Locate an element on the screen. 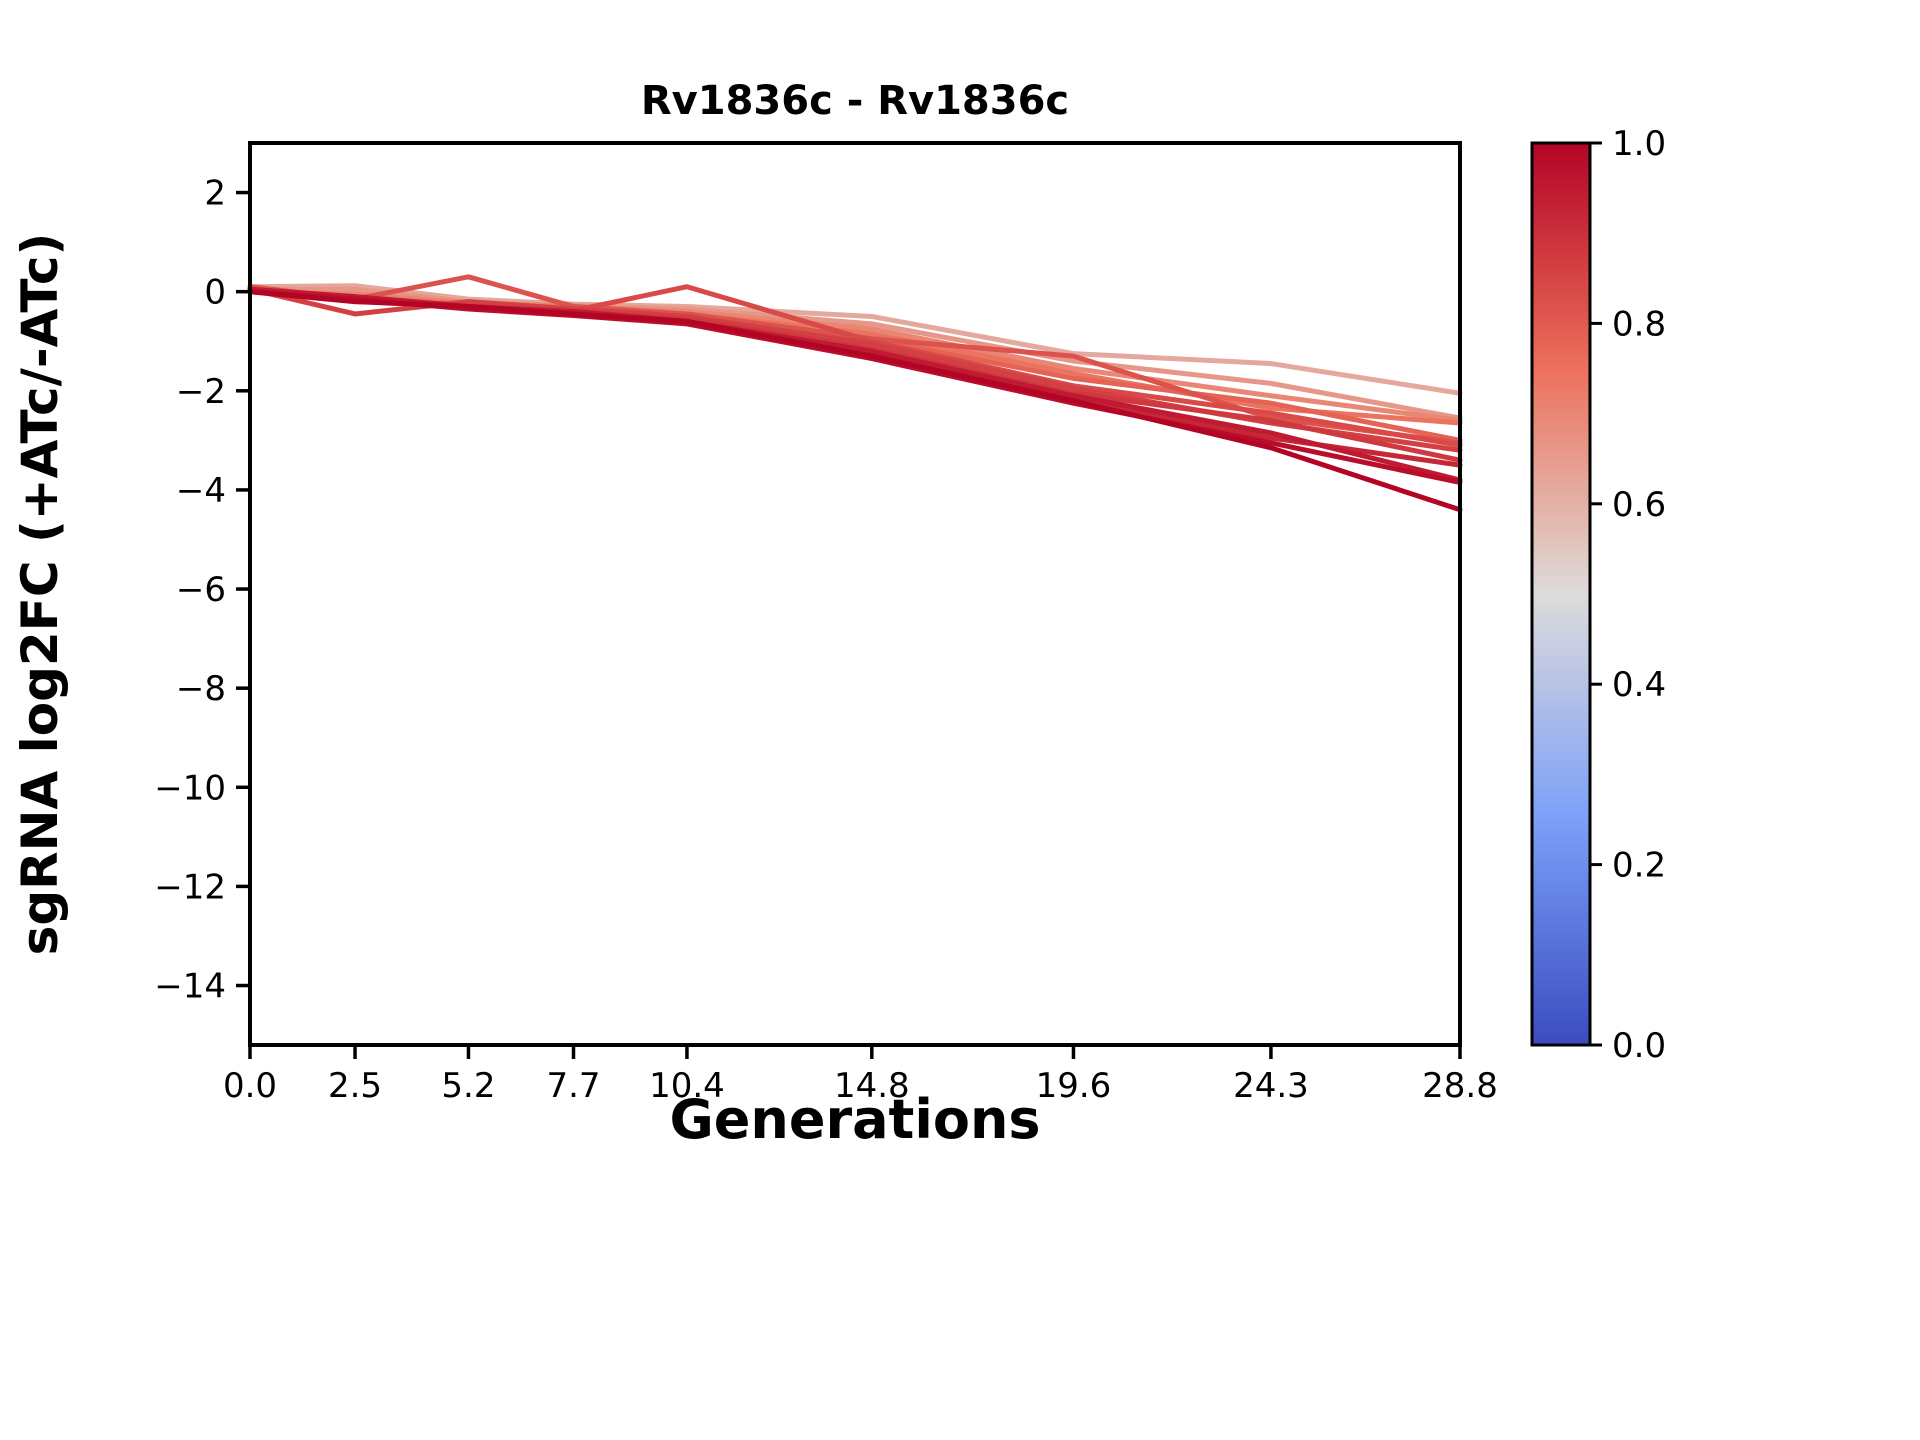  colorbar: 1.0 0.8 0.6 0.4 0.2 0.0 is located at coordinates (1598, 595).